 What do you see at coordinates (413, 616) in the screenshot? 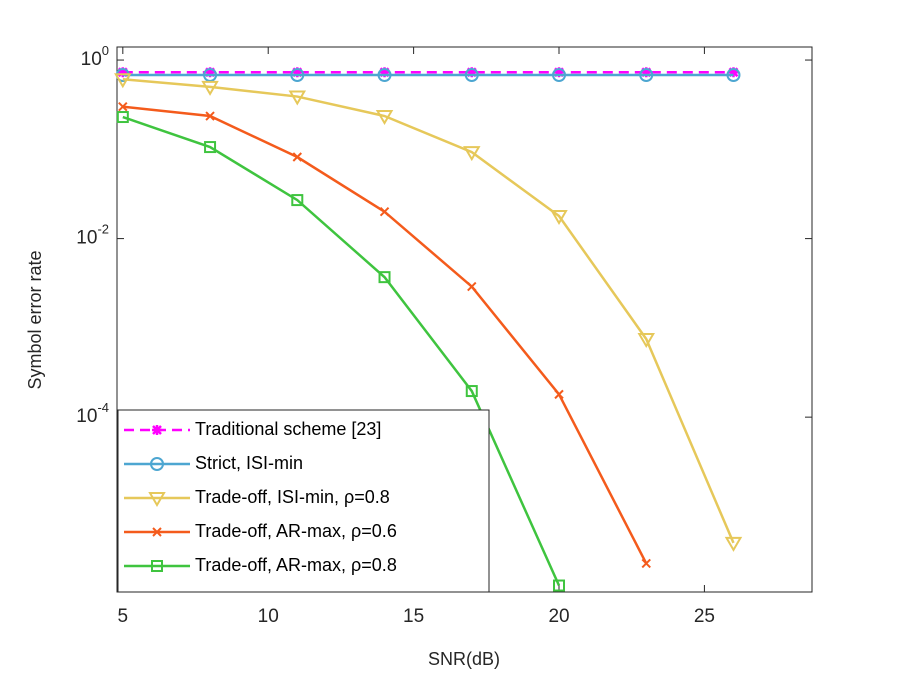
I see `x-tick-label: 15` at bounding box center [413, 616].